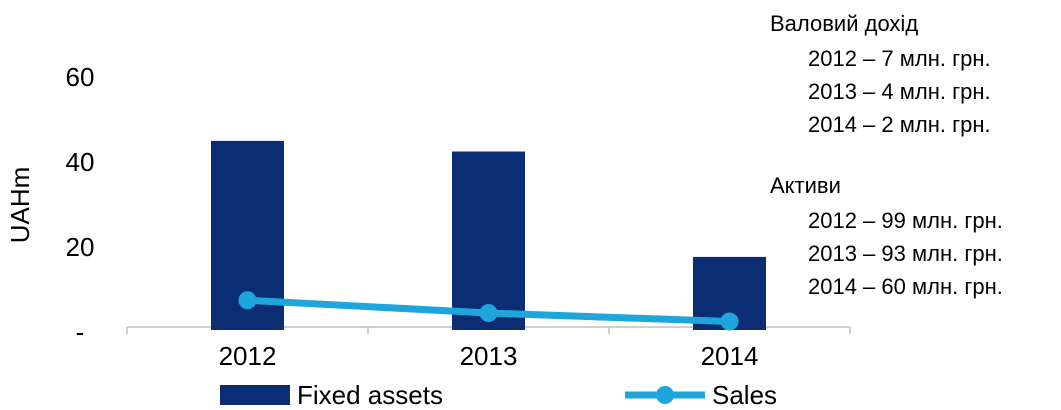 Image resolution: width=1061 pixels, height=410 pixels. I want to click on legend-marker, so click(665, 395).